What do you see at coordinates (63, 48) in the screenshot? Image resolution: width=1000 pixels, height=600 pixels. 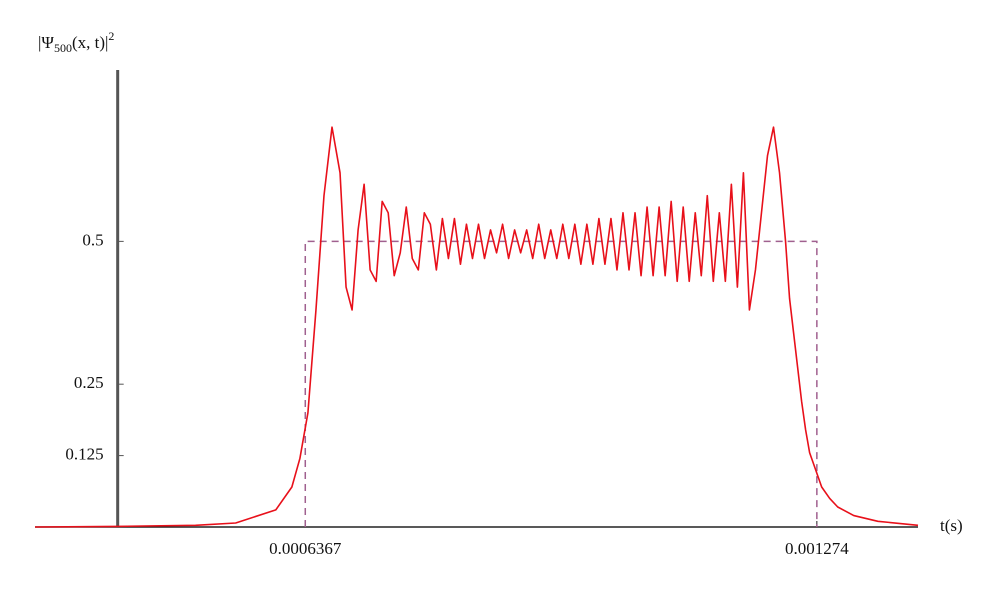 I see `y-label-sub: 500` at bounding box center [63, 48].